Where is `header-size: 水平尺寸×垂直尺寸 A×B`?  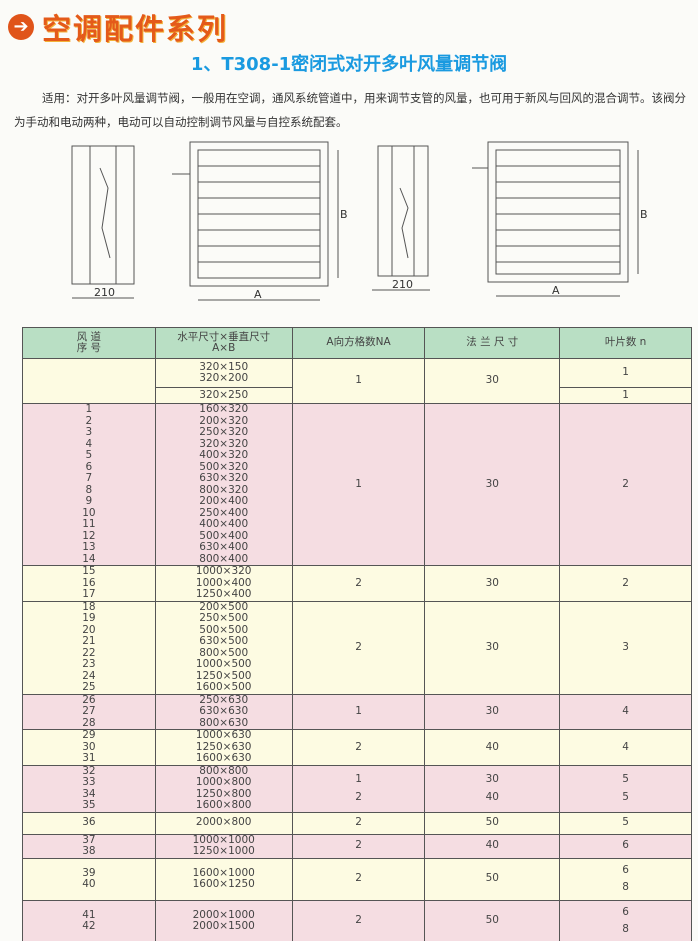 header-size: 水平尺寸×垂直尺寸 A×B is located at coordinates (223, 343).